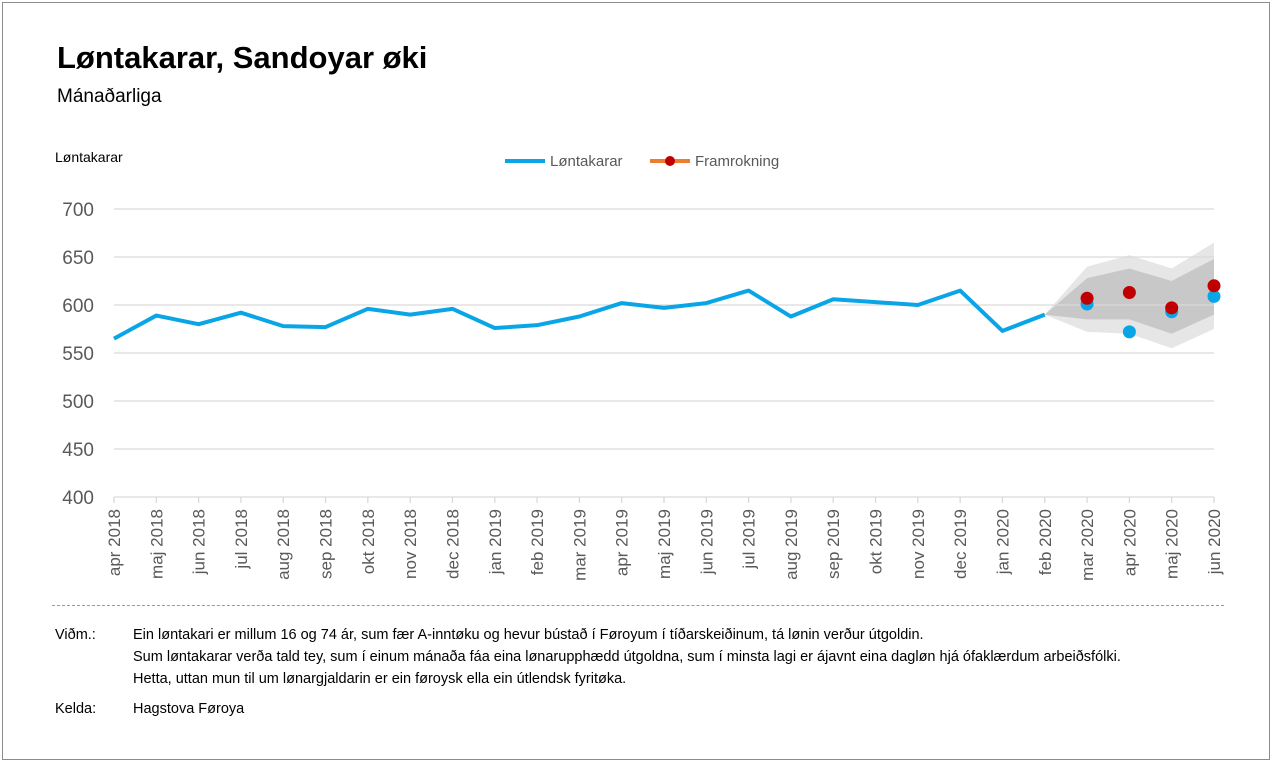 The height and width of the screenshot is (764, 1274). I want to click on legend-label-lontakarar: Løntakarar, so click(586, 161).